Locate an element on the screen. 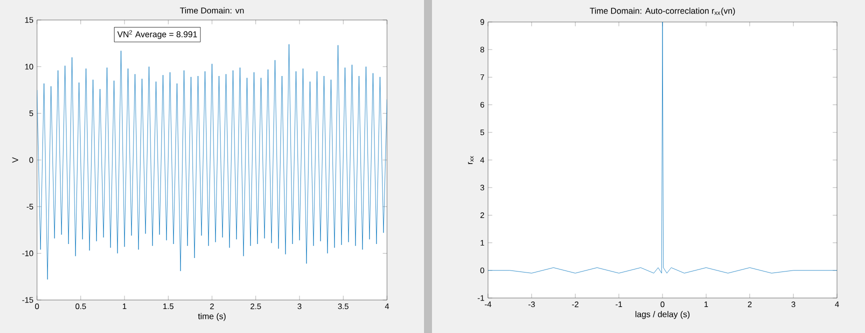  chart-title: Time Domain: Auto-correclation r$_{xx}$(vn) is located at coordinates (662, 12).